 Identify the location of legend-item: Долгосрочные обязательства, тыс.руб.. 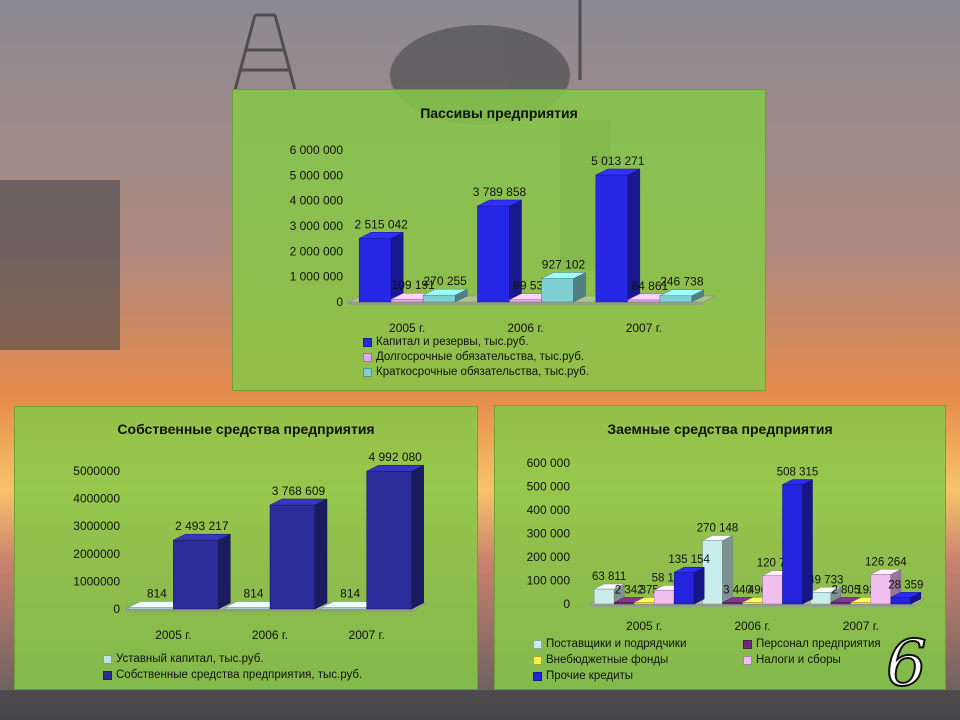
(473, 357).